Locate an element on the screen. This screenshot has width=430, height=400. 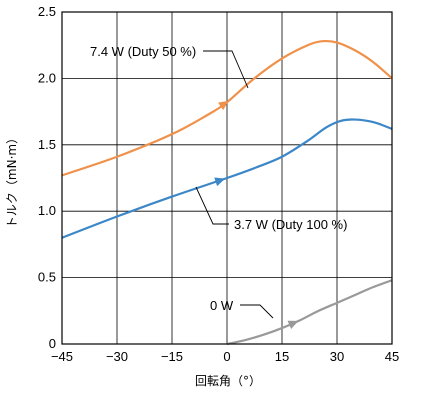
x-tick-label: −45 is located at coordinates (62, 356).